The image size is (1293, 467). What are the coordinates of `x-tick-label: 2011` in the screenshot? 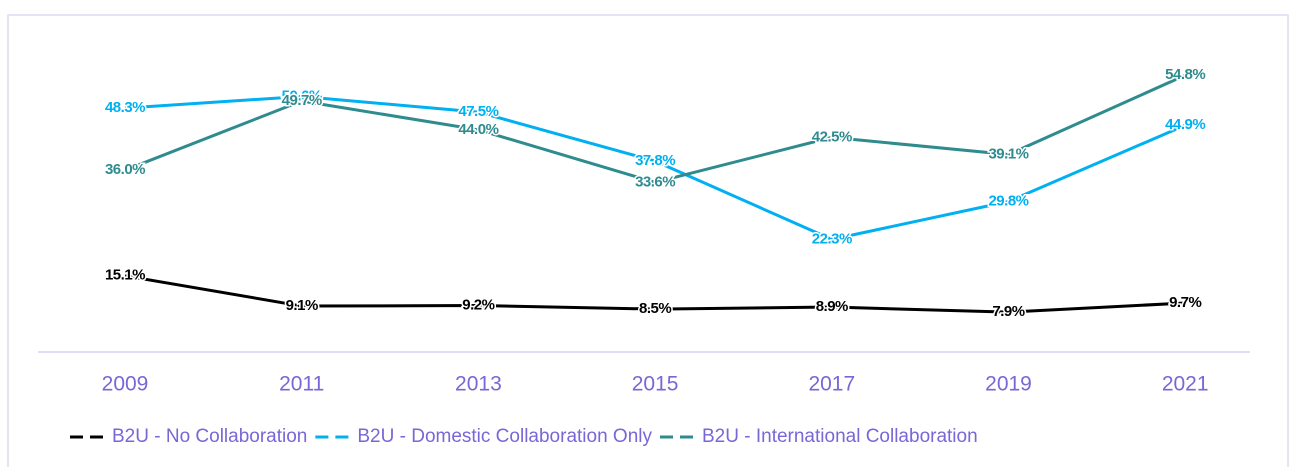 It's located at (301, 384).